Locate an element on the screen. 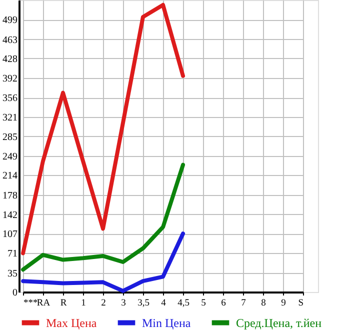  y-tick-label: 499 is located at coordinates (10, 20).